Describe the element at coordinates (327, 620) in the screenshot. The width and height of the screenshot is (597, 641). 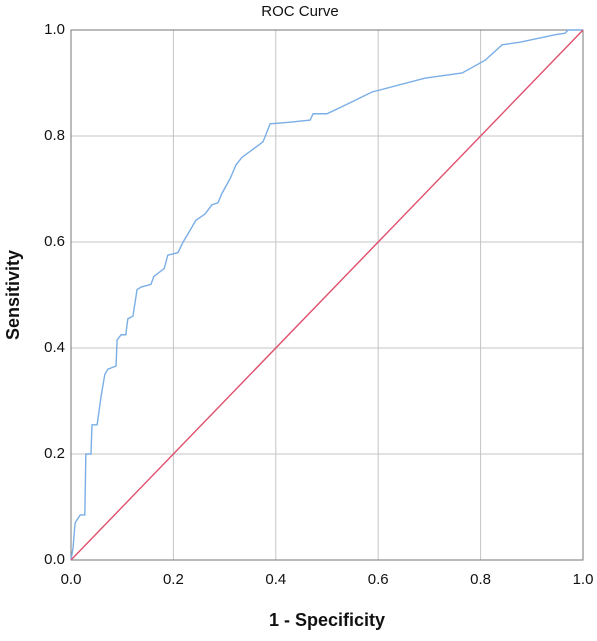
I see `x-axis-label: 1 - Specificity` at that location.